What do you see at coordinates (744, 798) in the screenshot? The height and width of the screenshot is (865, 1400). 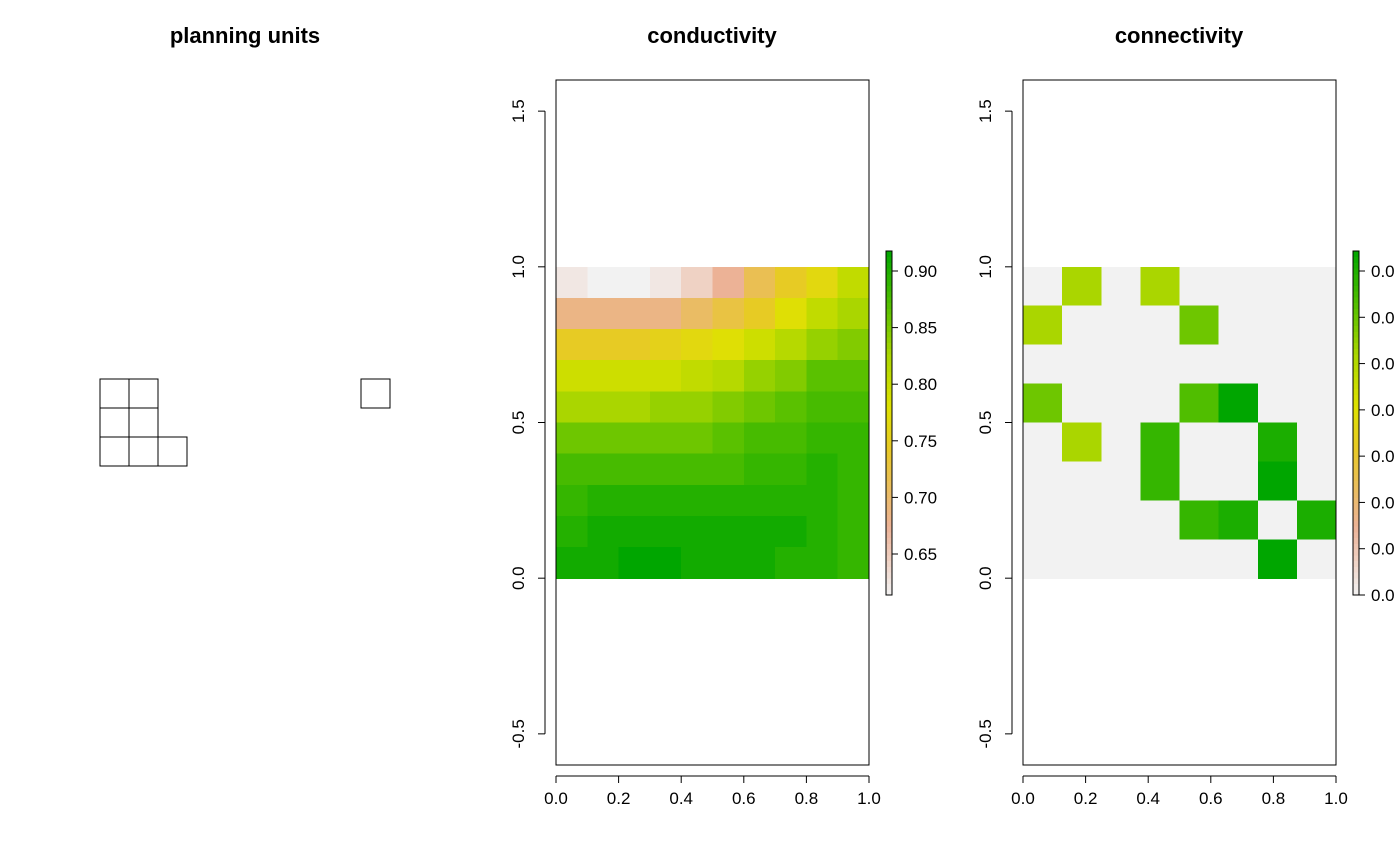 I see `x-tick-label: 0.6` at bounding box center [744, 798].